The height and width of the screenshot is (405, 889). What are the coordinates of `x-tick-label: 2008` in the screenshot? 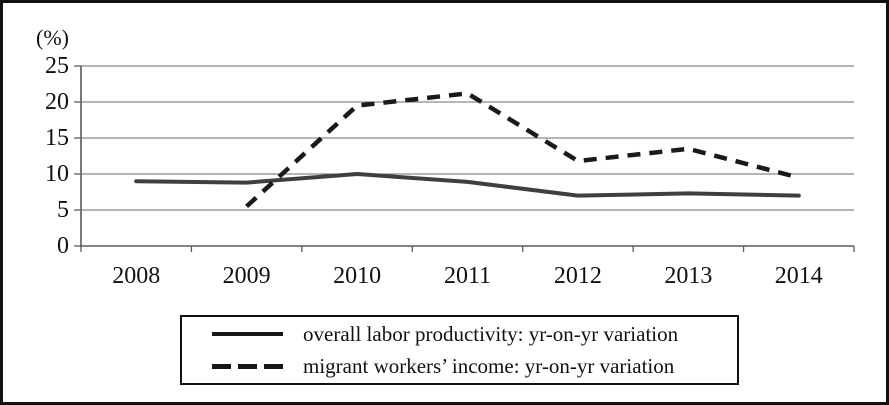 It's located at (136, 276).